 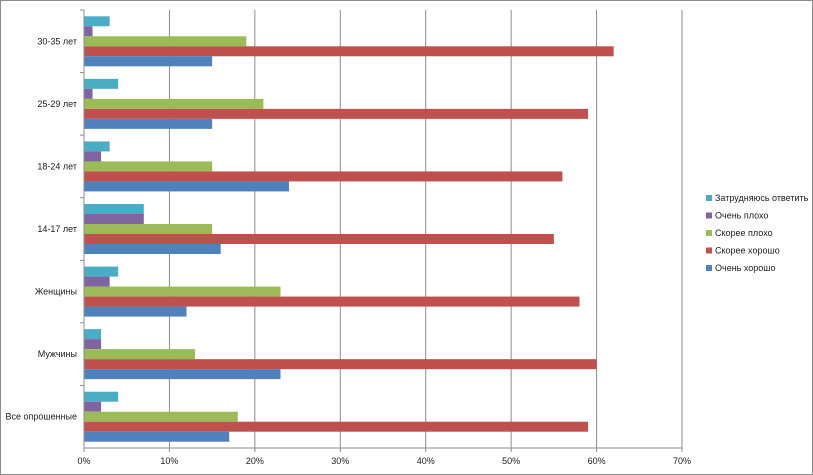 I want to click on bar-очень-хорошо-все-опрошенные, so click(x=157, y=436).